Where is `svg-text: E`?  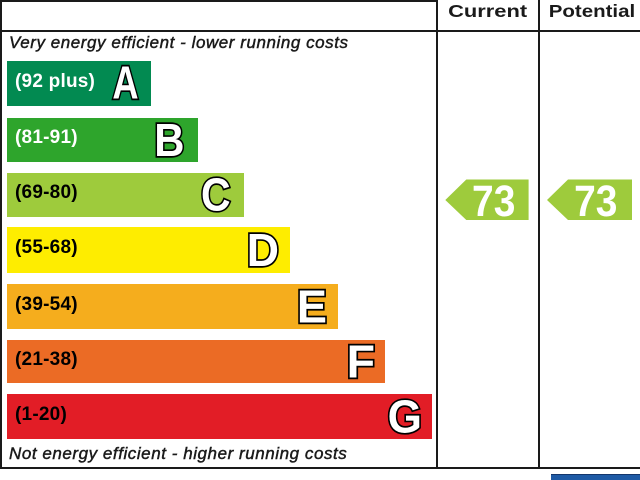 svg-text: E is located at coordinates (312, 307).